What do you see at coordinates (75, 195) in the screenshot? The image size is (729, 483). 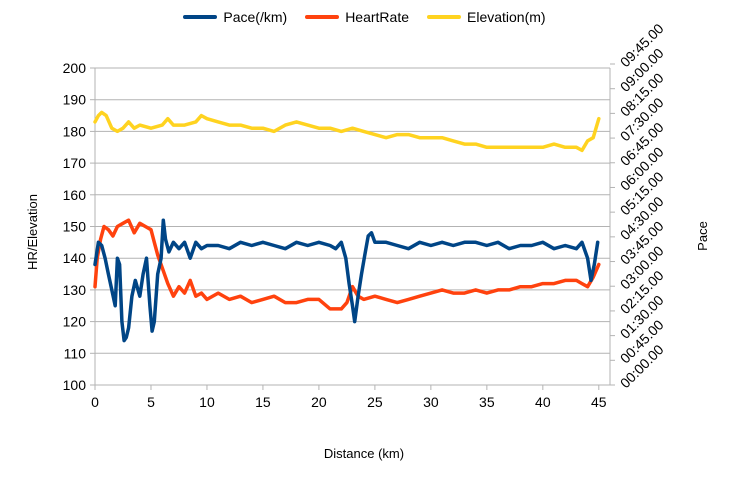 I see `y-tick-label: 160` at bounding box center [75, 195].